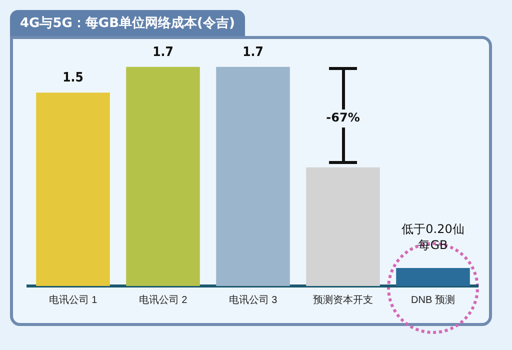 This screenshot has height=350, width=512. Describe the element at coordinates (73, 300) in the screenshot. I see `x-tick-label: 电讯公司 1` at that location.